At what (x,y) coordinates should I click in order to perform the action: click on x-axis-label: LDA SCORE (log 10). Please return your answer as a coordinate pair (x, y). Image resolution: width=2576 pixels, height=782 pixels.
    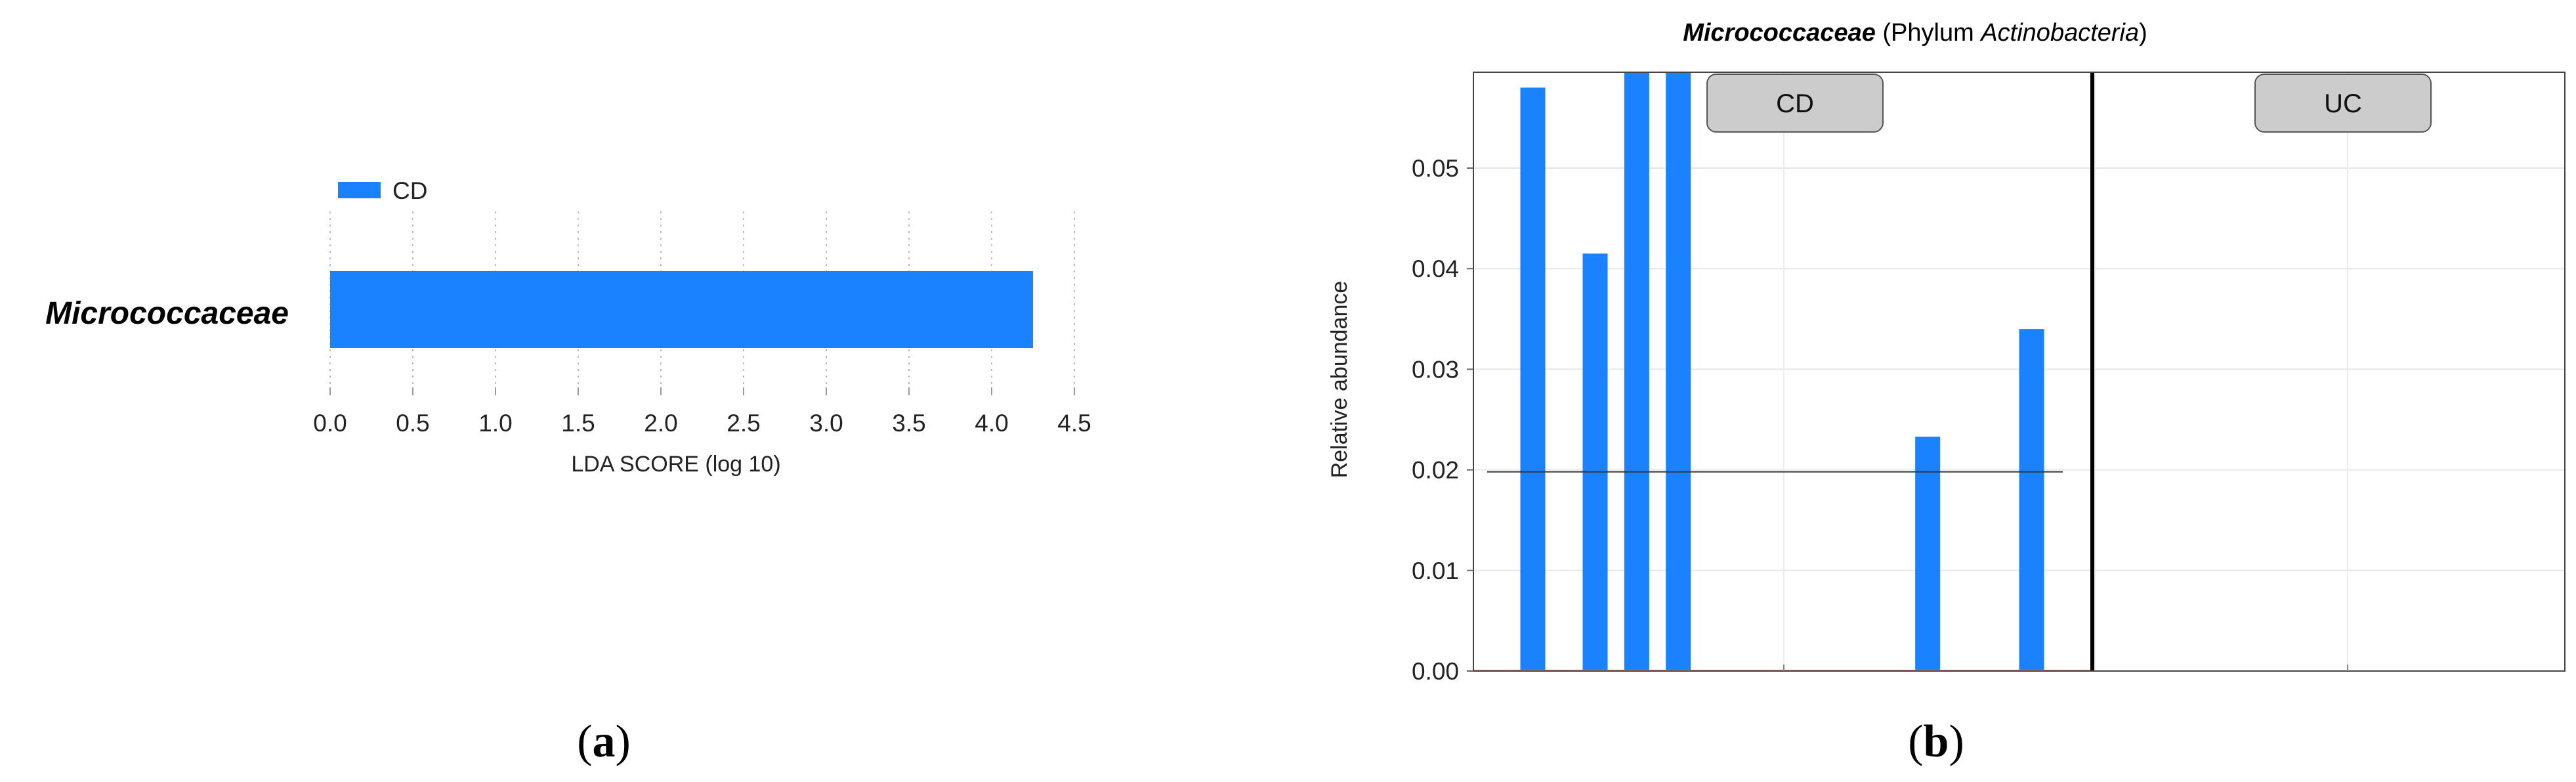
    Looking at the image, I should click on (675, 465).